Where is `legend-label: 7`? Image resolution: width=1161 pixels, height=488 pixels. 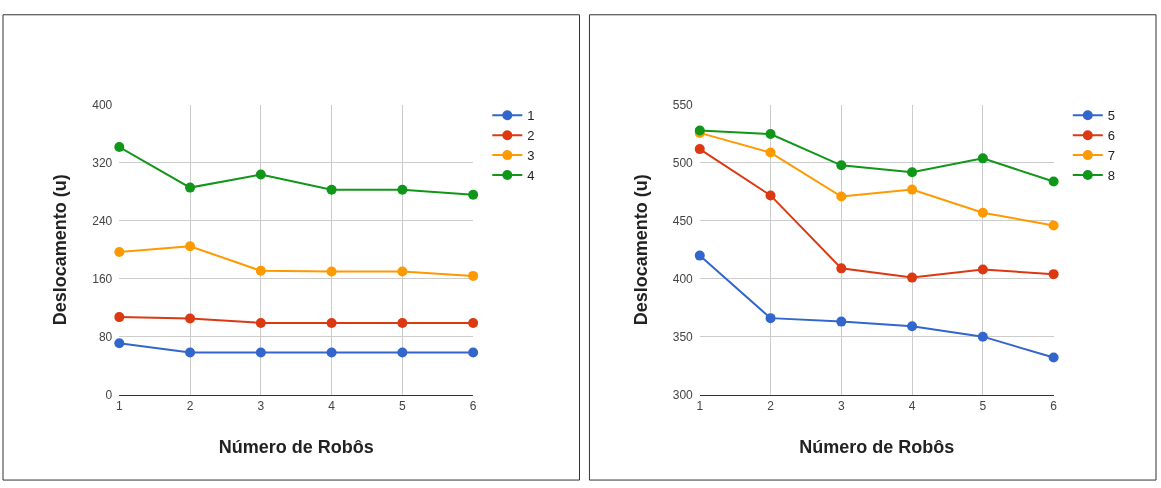
legend-label: 7 is located at coordinates (1111, 156).